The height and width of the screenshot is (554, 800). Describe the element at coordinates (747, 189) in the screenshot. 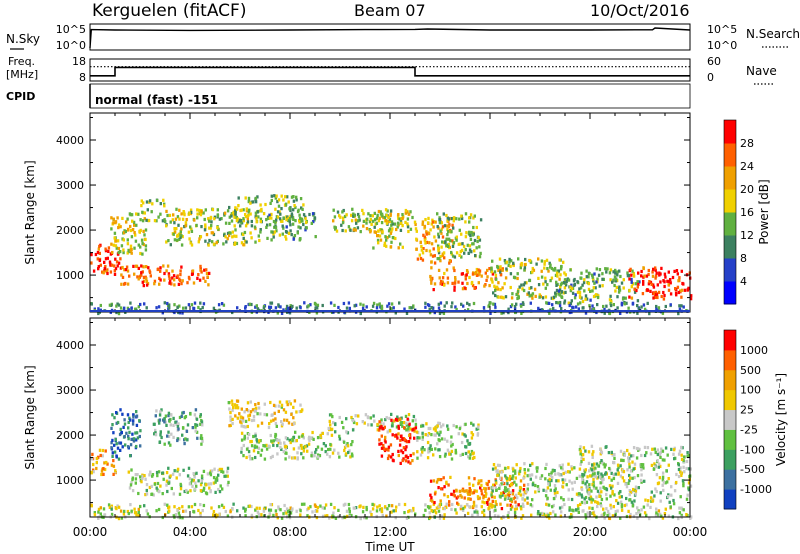

I see `power-colorbar-tick-4: 20` at that location.